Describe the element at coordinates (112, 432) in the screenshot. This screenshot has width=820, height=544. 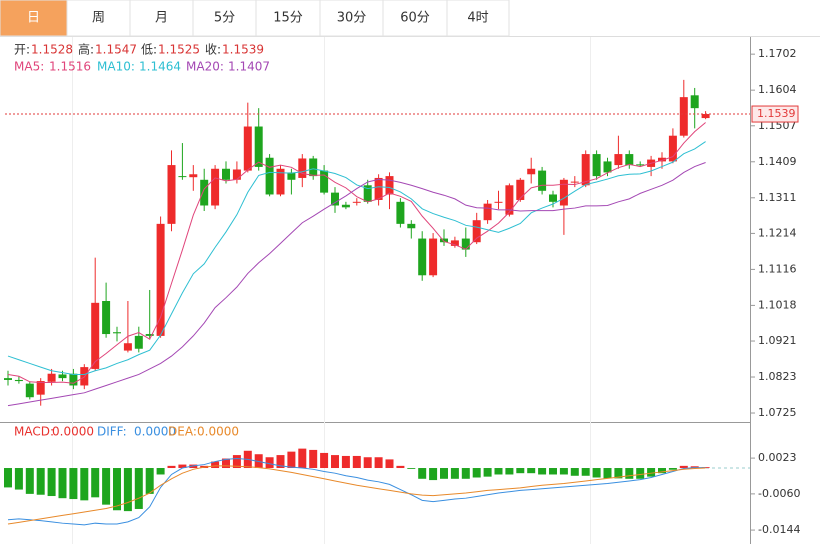
I see `legend-name: DIFF:` at that location.